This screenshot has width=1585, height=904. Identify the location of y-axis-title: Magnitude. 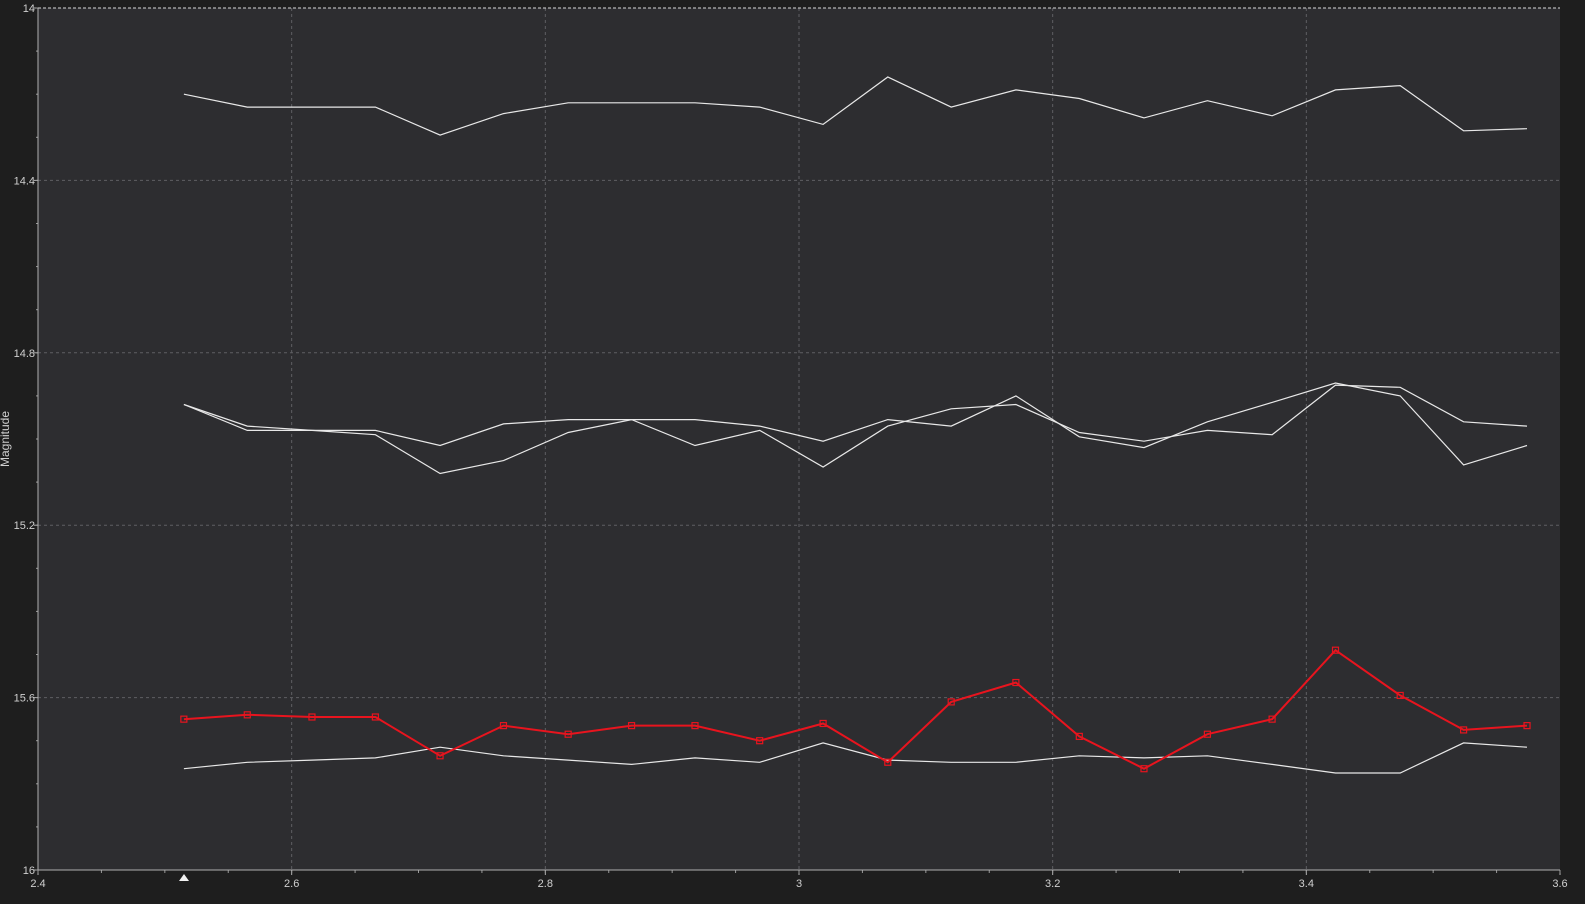
(6, 439).